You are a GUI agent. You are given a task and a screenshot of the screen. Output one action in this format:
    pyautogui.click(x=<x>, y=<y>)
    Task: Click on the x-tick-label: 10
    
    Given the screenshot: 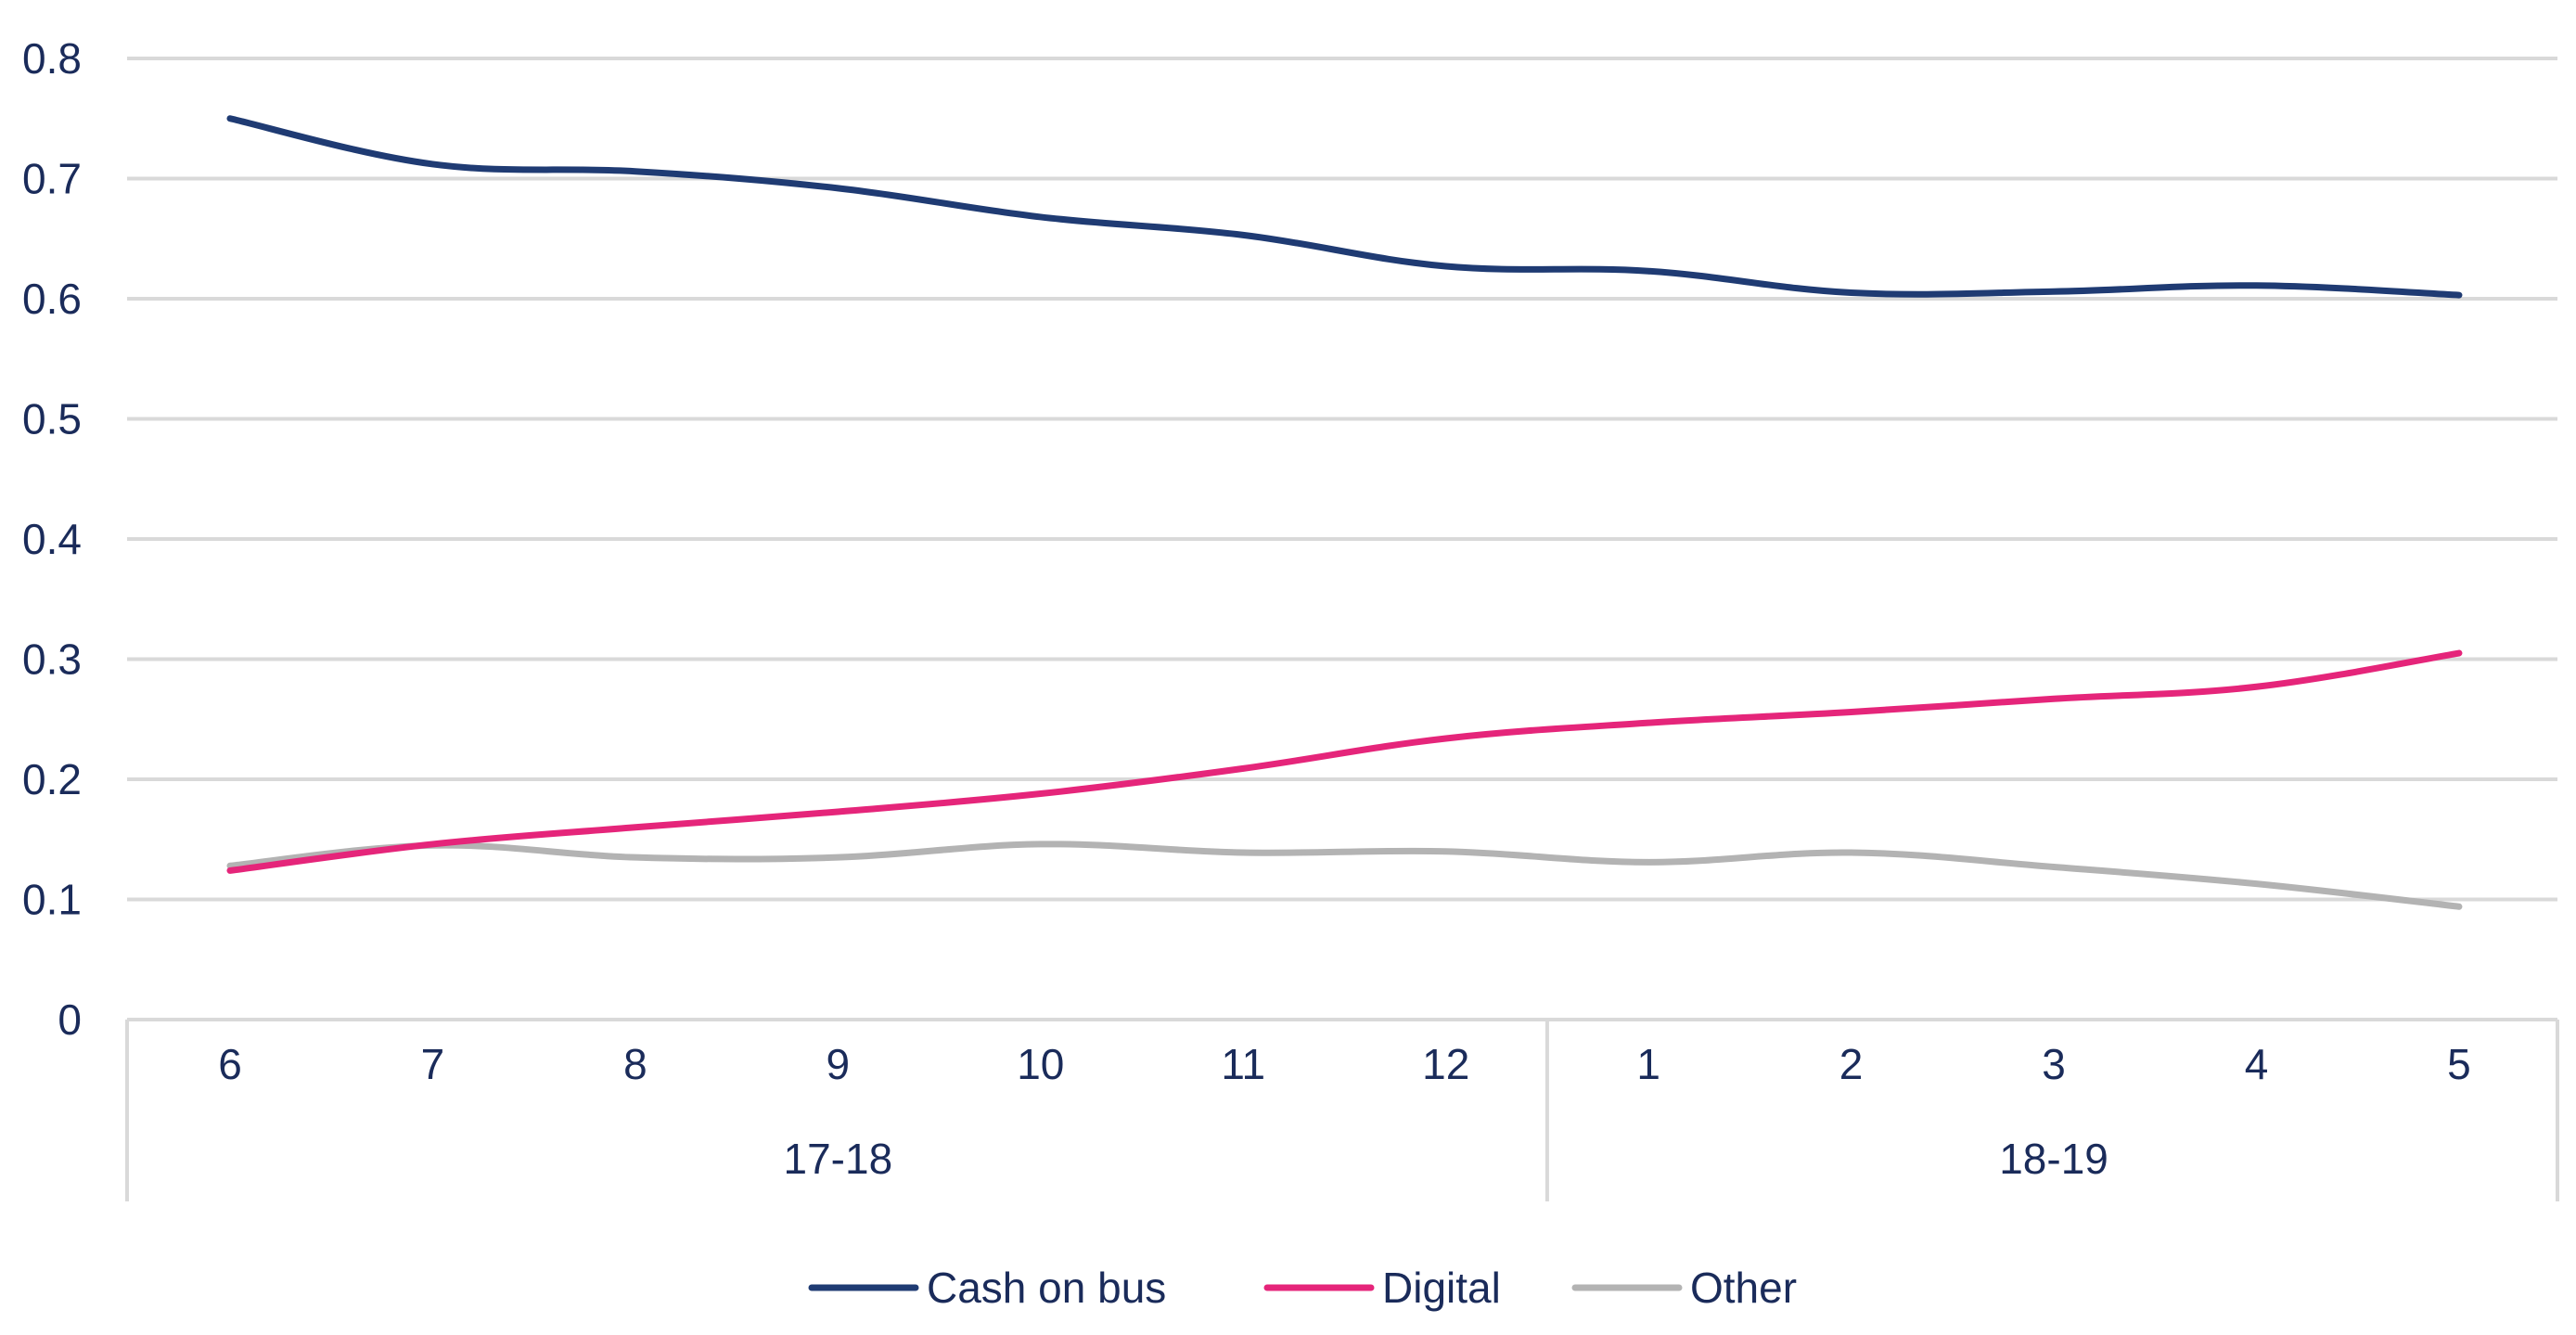 What is the action you would take?
    pyautogui.click(x=1040, y=1064)
    